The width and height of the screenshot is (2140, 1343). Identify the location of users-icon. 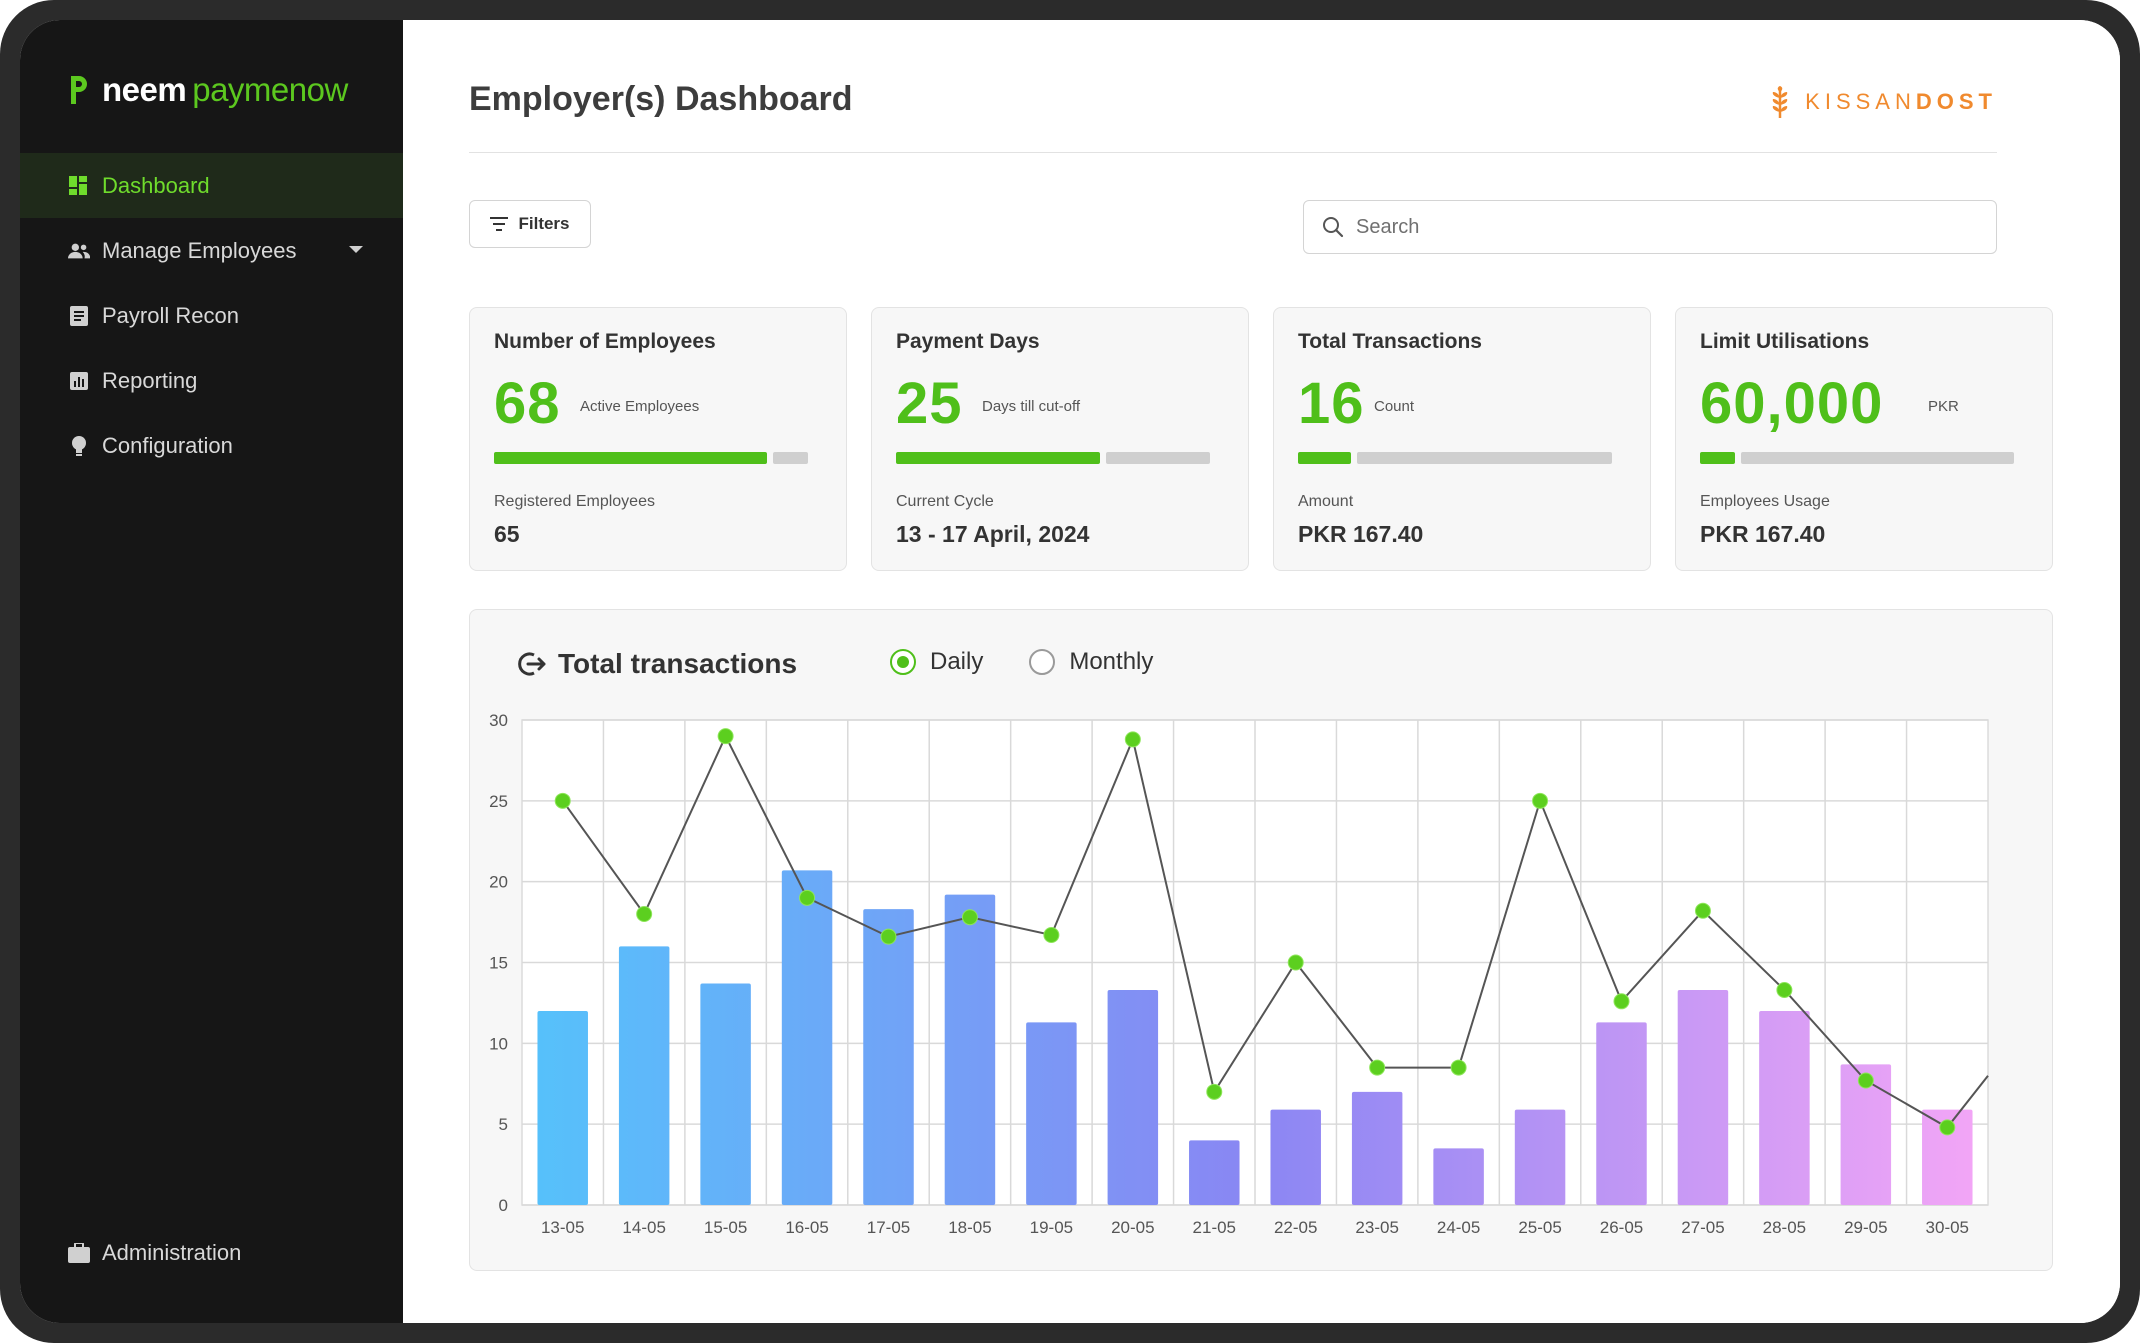
(79, 251).